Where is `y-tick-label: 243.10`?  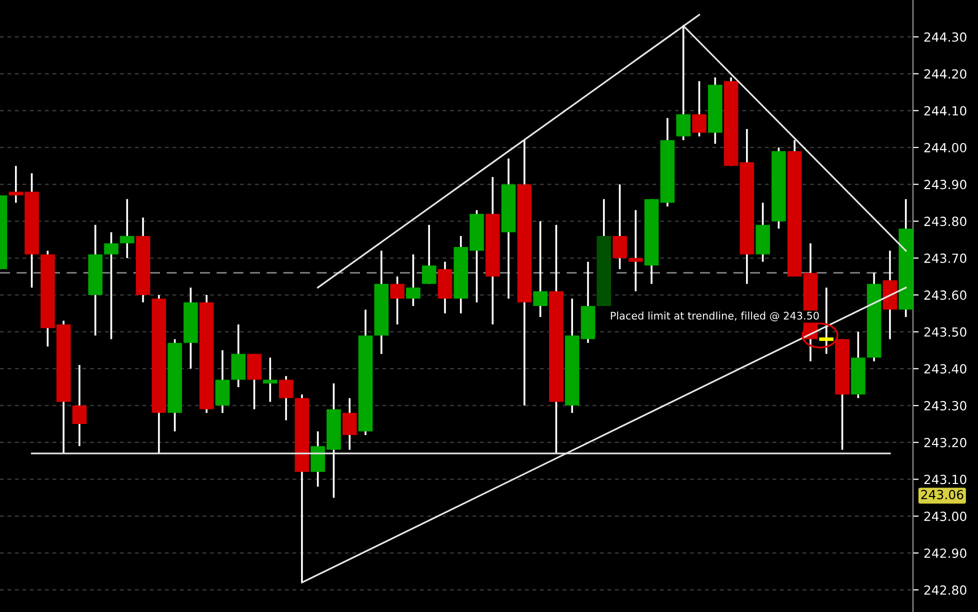 y-tick-label: 243.10 is located at coordinates (945, 479).